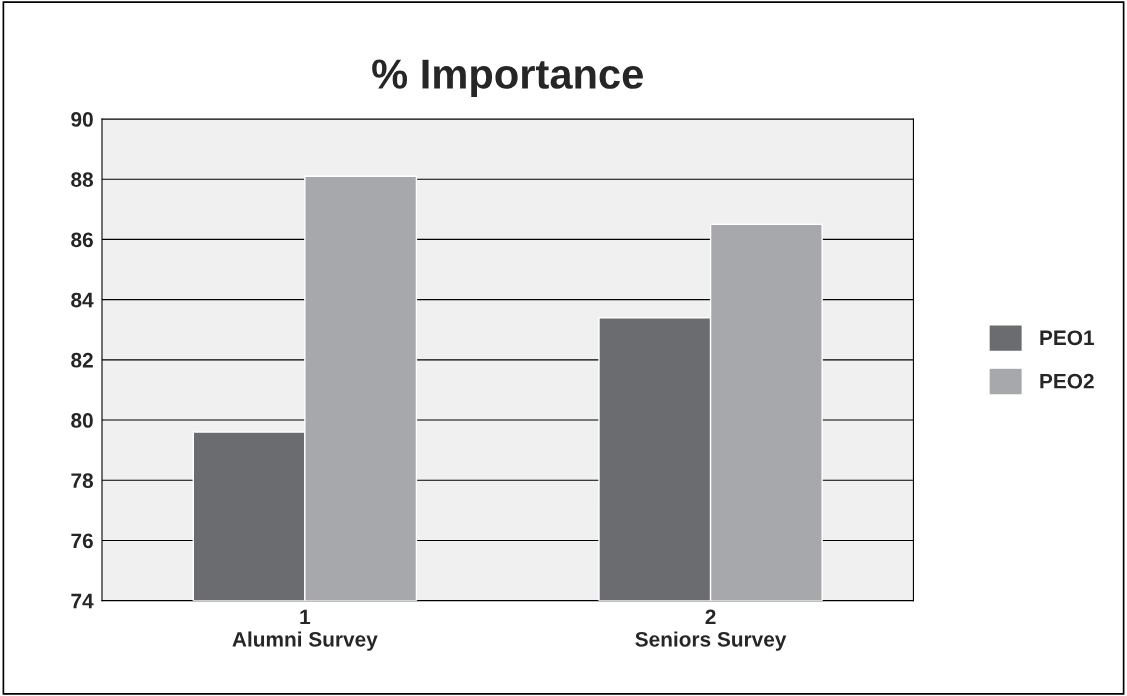 The height and width of the screenshot is (696, 1127). Describe the element at coordinates (1067, 338) in the screenshot. I see `legend-label: PEO1` at that location.